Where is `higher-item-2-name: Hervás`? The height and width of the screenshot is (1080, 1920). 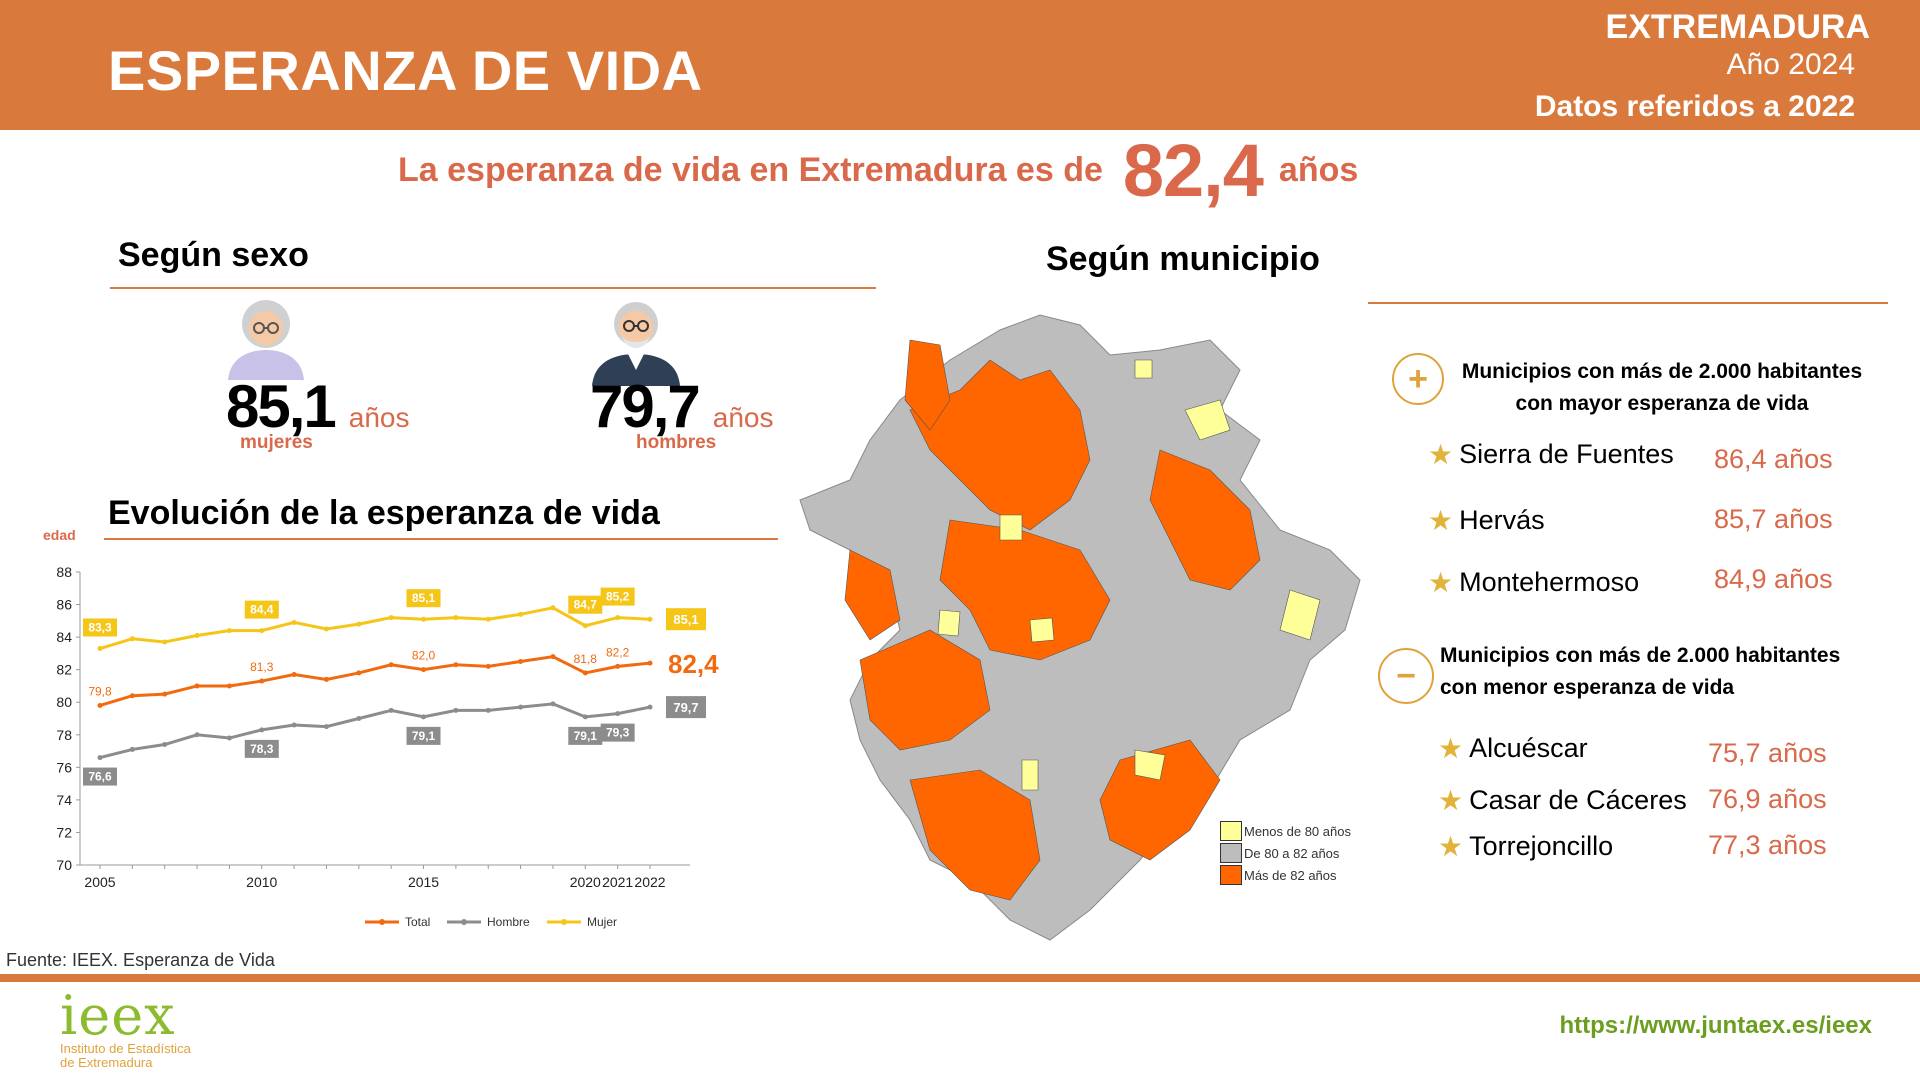
higher-item-2-name: Hervás is located at coordinates (1502, 520).